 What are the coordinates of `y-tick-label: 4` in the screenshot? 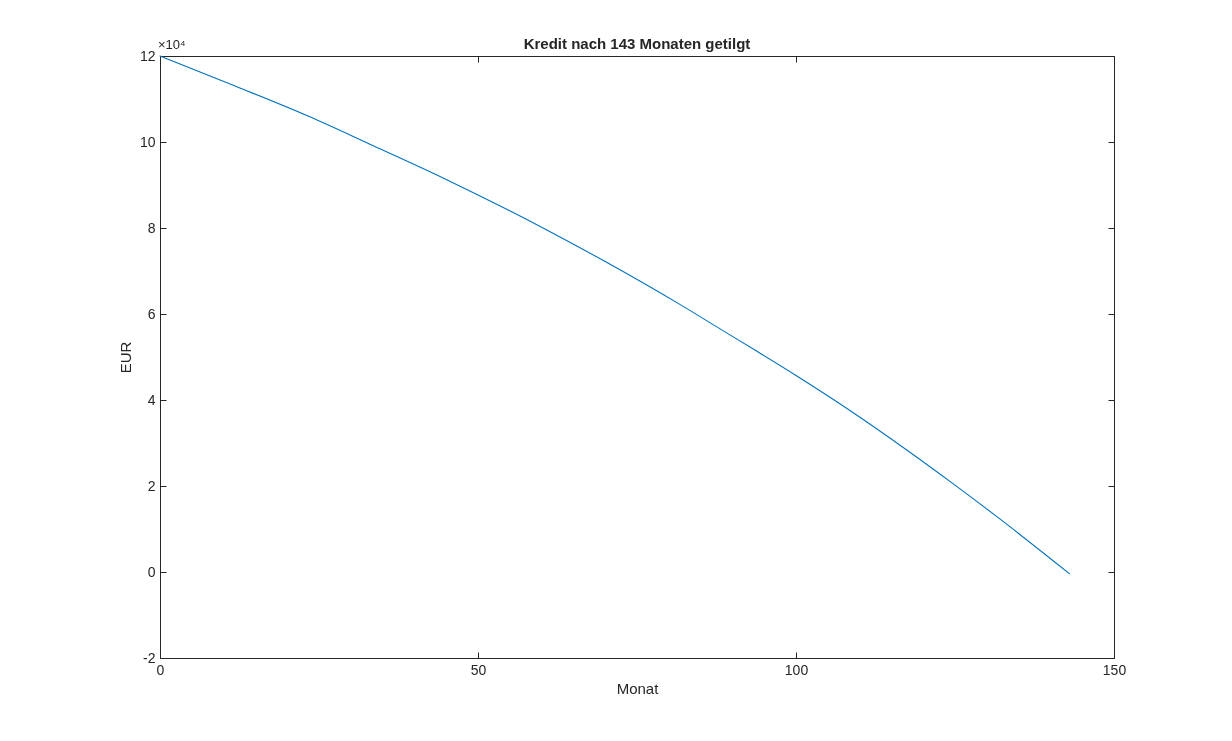 It's located at (151, 399).